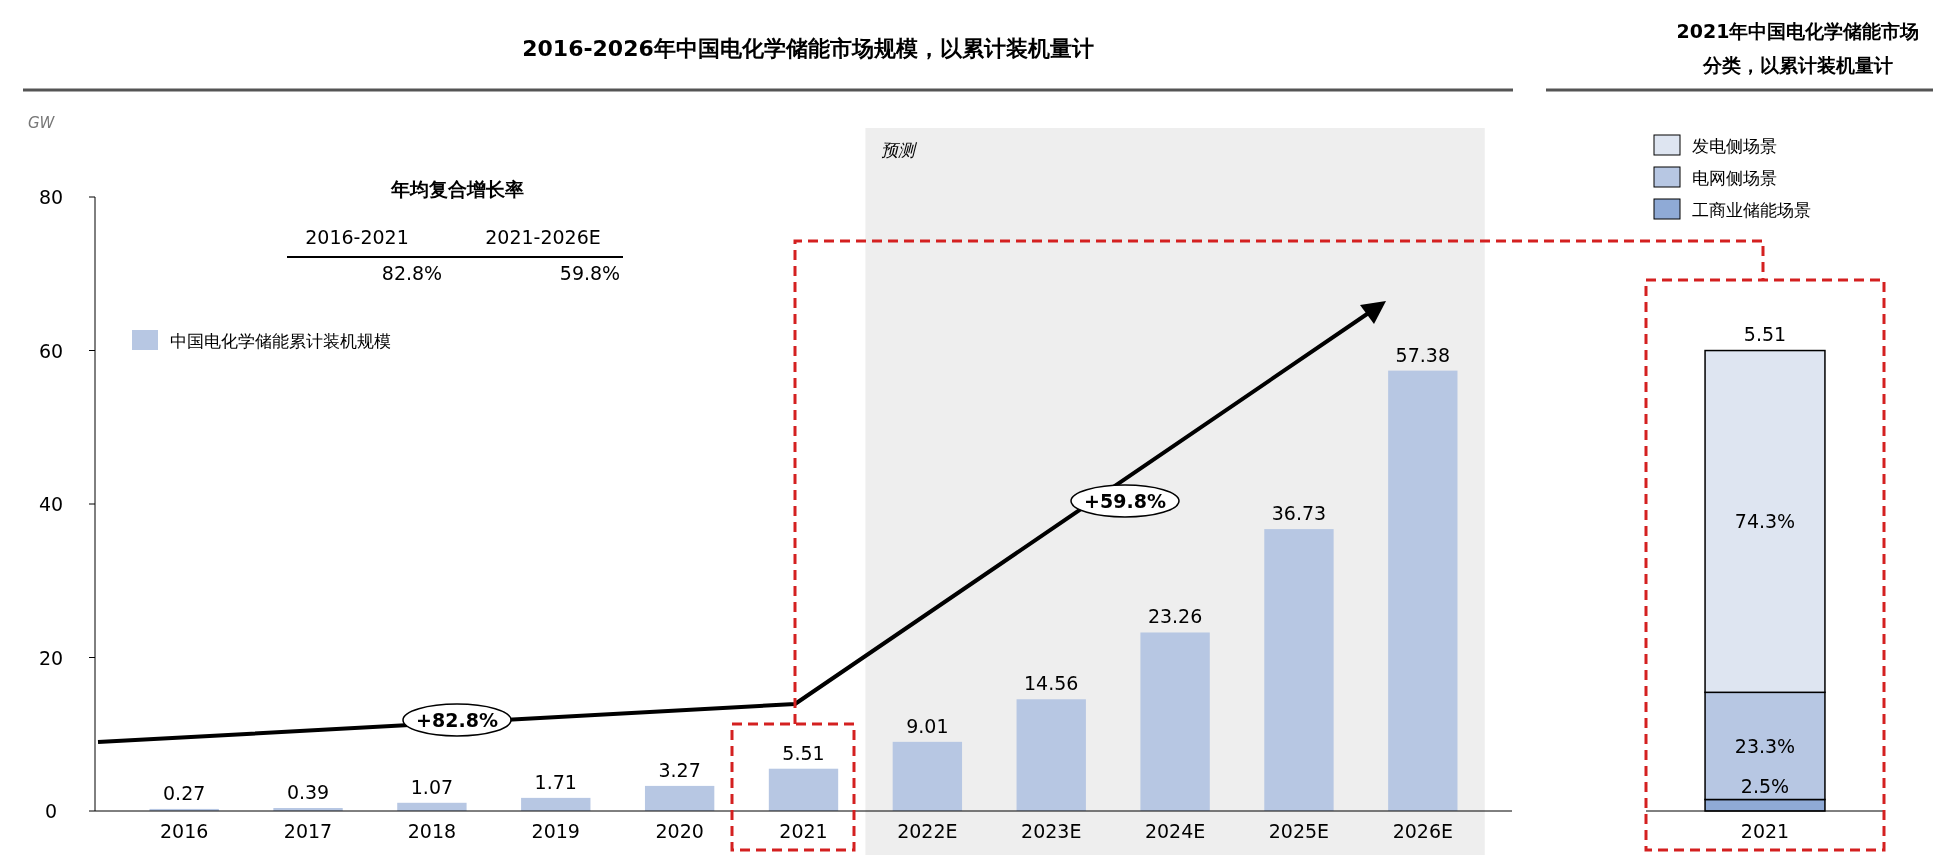 Image resolution: width=1941 pixels, height=863 pixels. What do you see at coordinates (280, 341) in the screenshot?
I see `legend-label: 中国电化学储能累计装机规模` at bounding box center [280, 341].